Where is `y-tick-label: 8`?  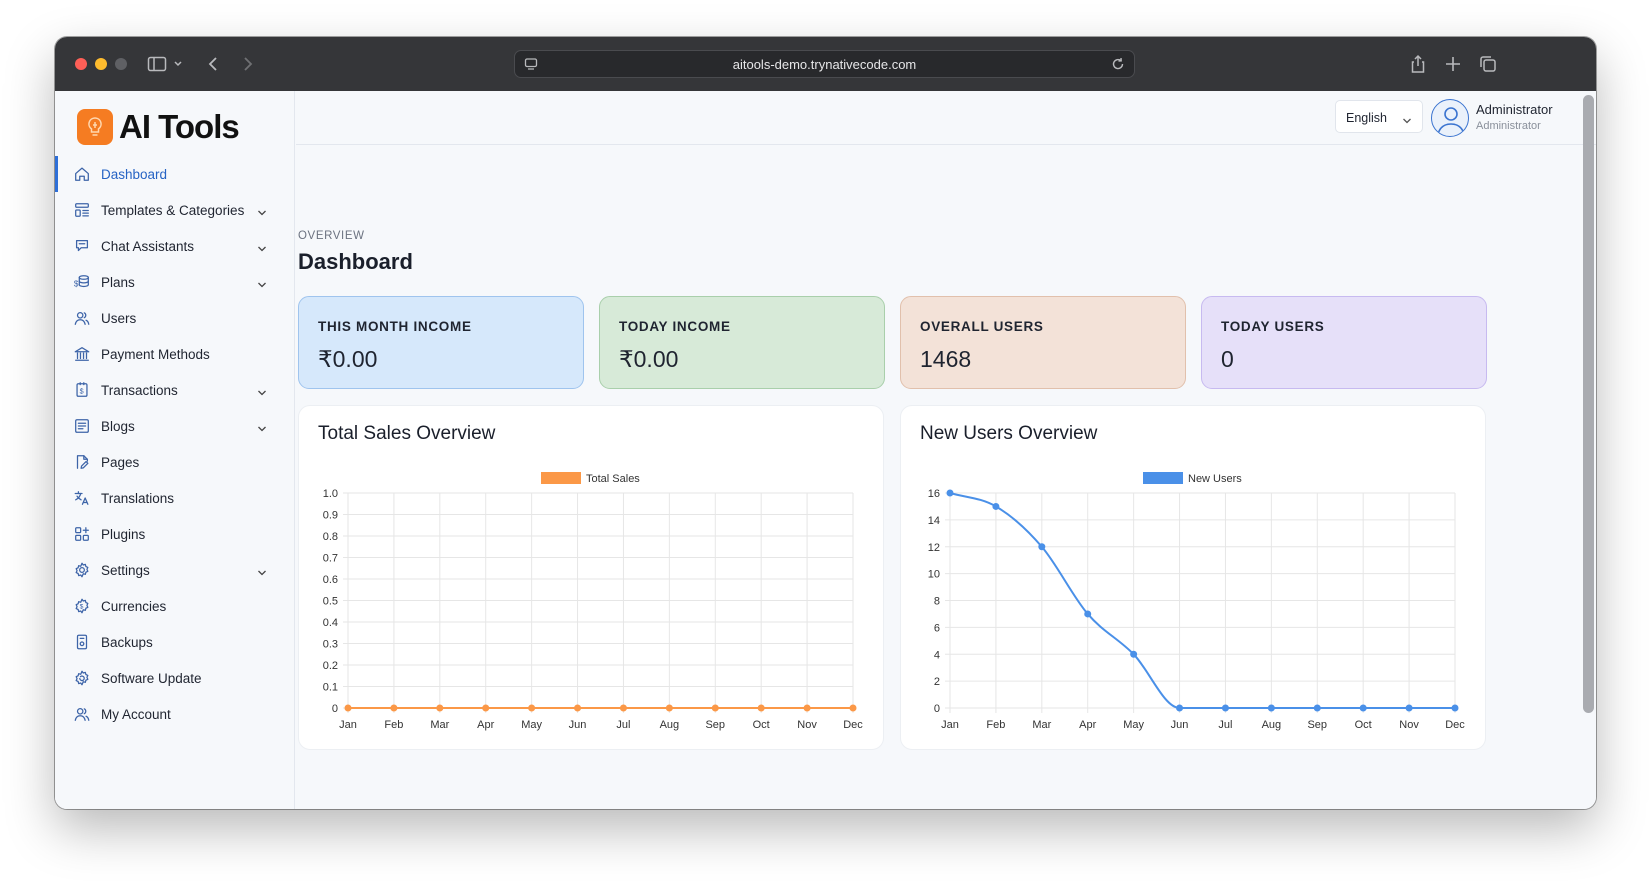 y-tick-label: 8 is located at coordinates (937, 602).